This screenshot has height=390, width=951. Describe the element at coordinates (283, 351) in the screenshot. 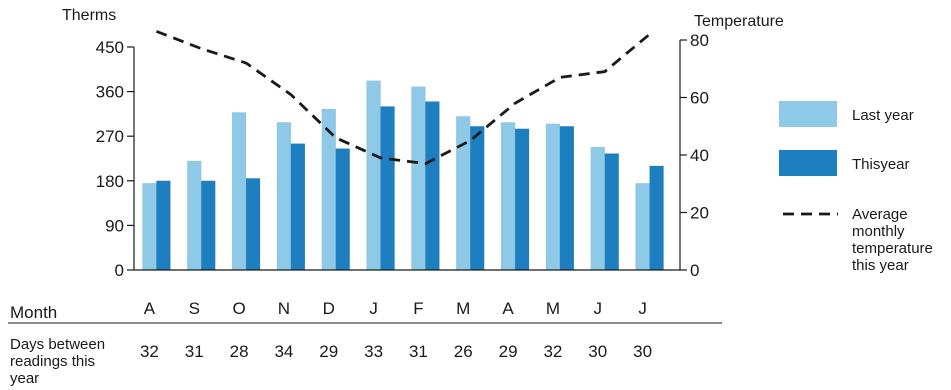

I see `days-value-4: 34` at that location.